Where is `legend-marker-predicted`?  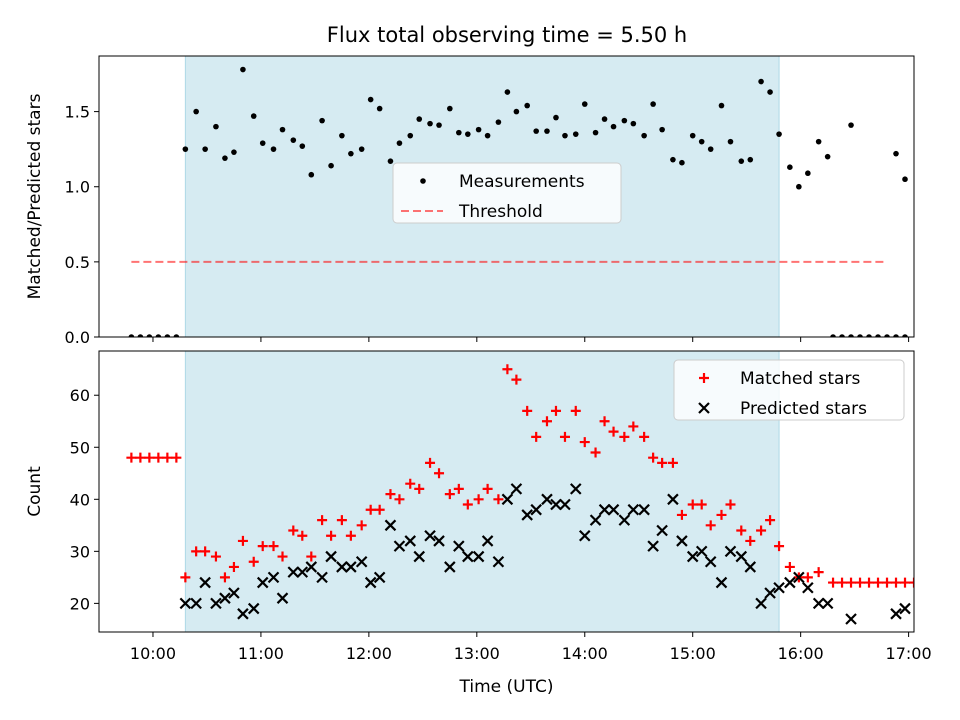
legend-marker-predicted is located at coordinates (704, 408).